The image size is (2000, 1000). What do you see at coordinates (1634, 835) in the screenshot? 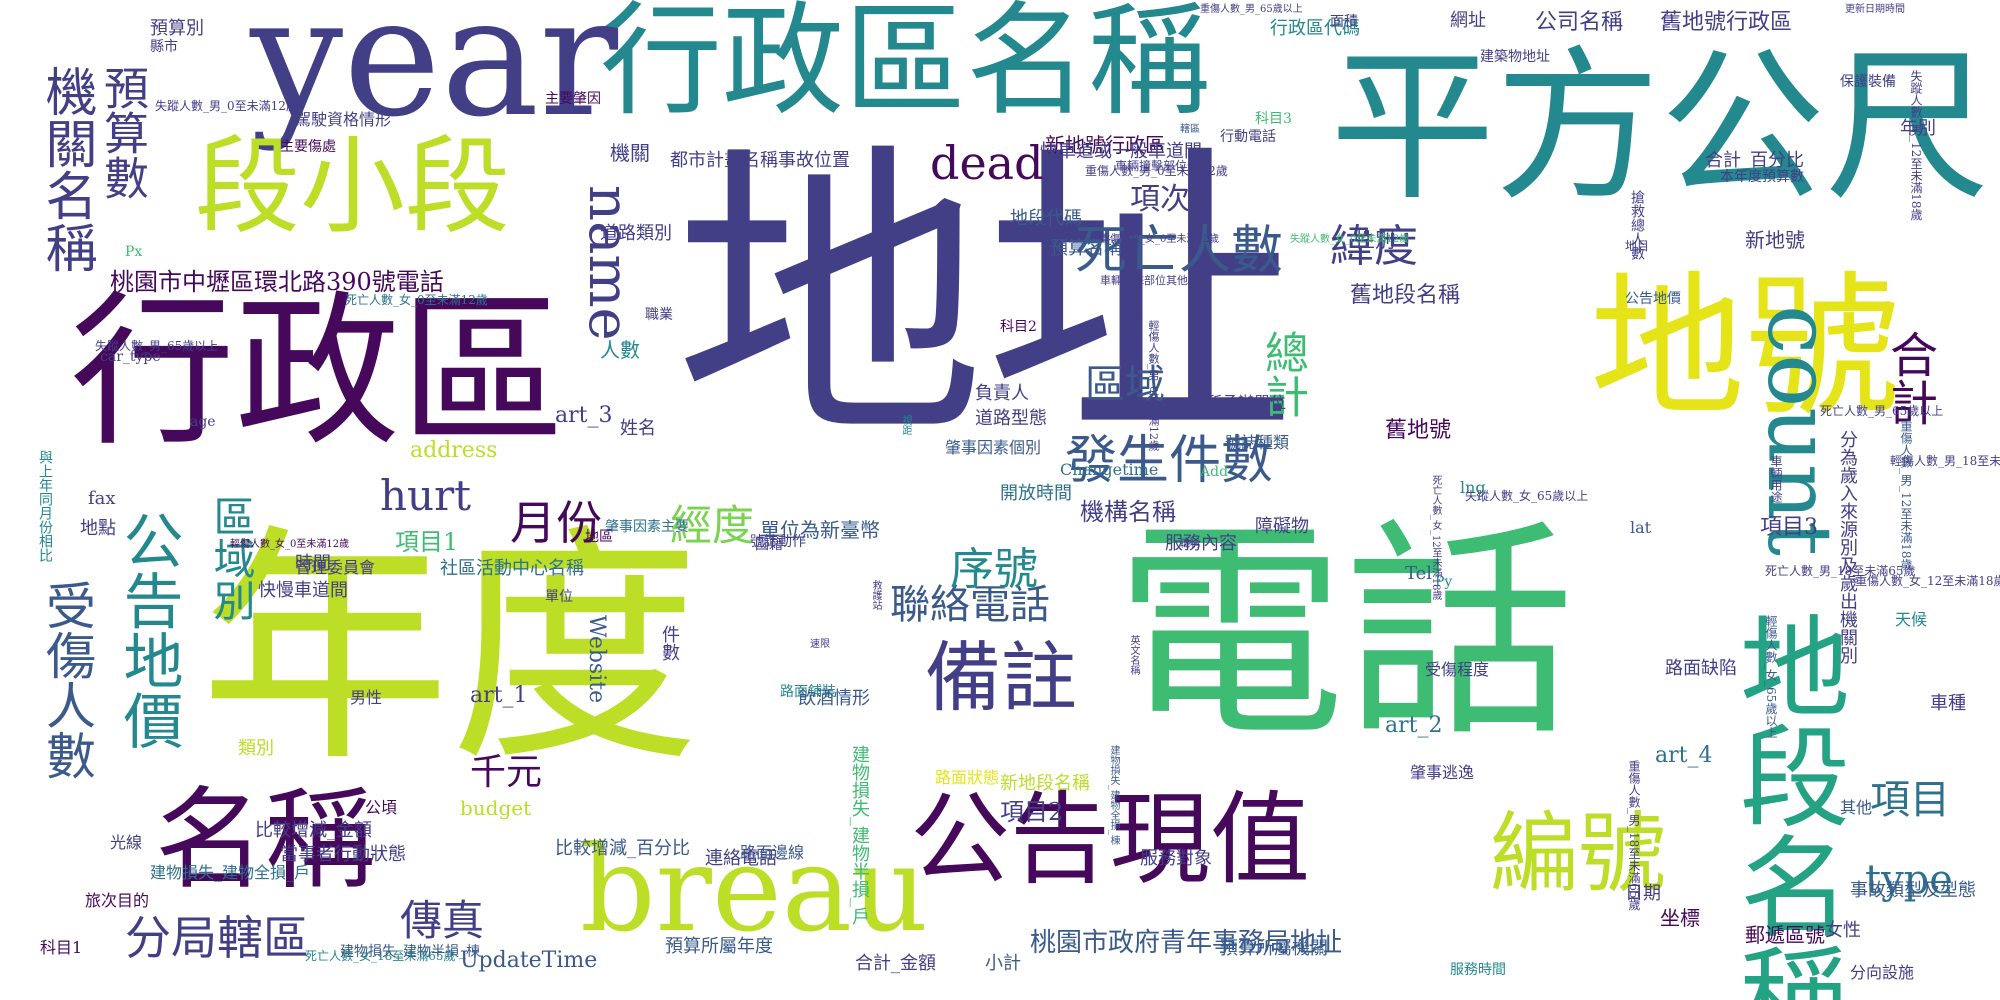
I see `word: 重傷人數_男_18至未滿65歲` at bounding box center [1634, 835].